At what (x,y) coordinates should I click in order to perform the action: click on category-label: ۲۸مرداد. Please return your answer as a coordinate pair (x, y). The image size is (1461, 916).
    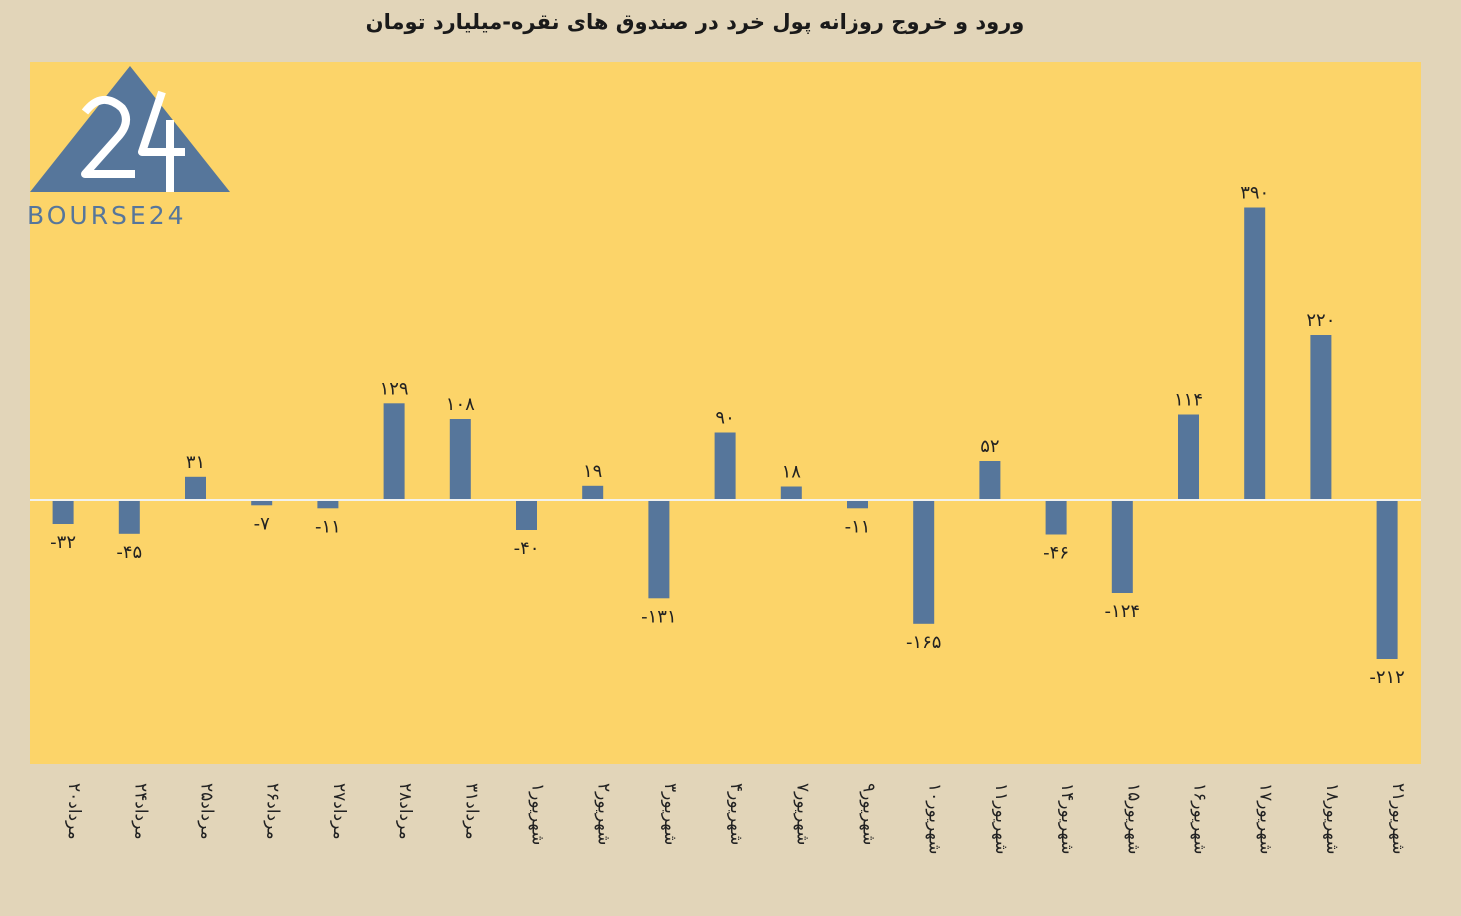
    Looking at the image, I should click on (405, 811).